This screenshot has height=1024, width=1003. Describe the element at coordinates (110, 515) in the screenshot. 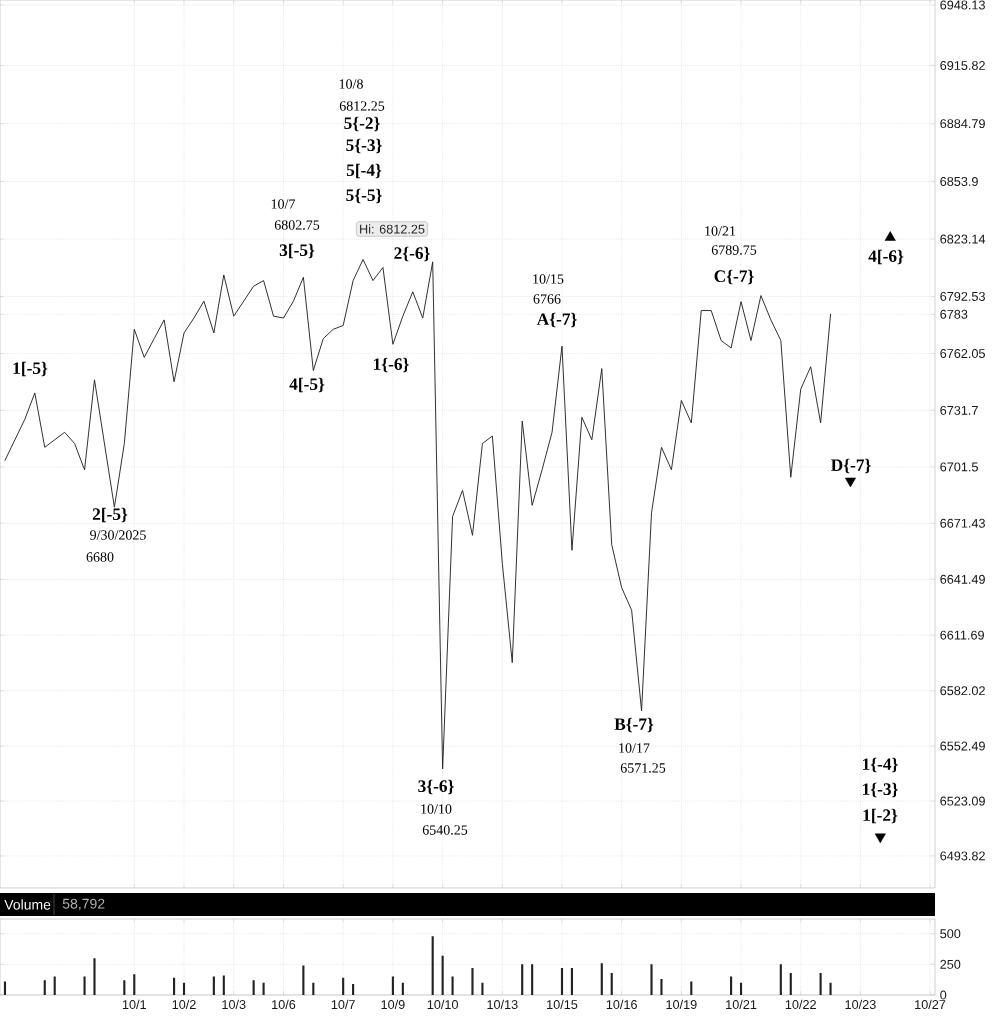

I see `annotation: 2[-5}` at that location.